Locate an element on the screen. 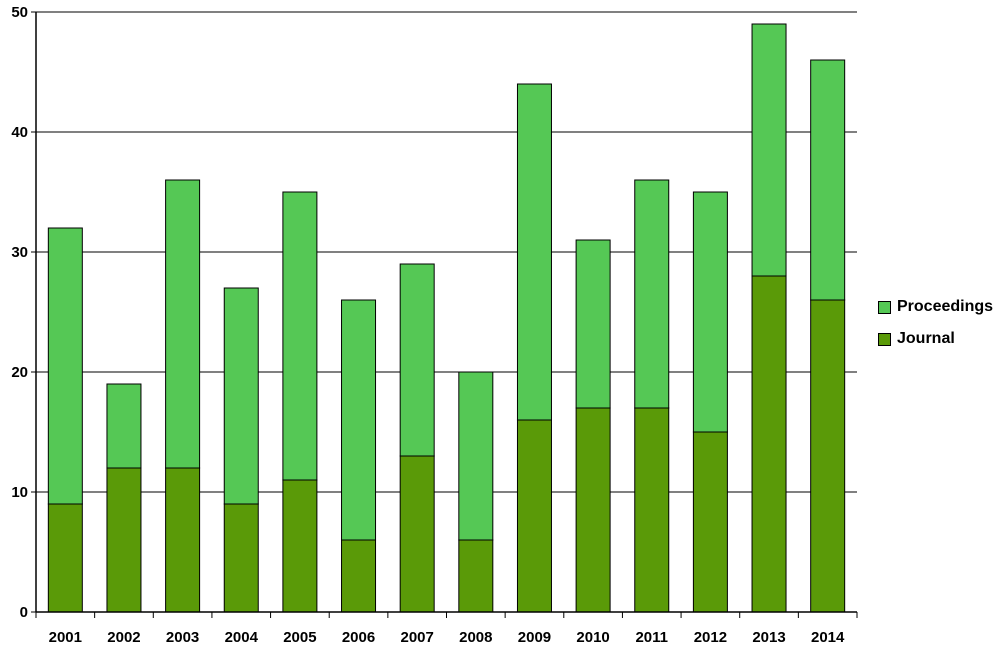  bar-journal-2002 is located at coordinates (124, 540).